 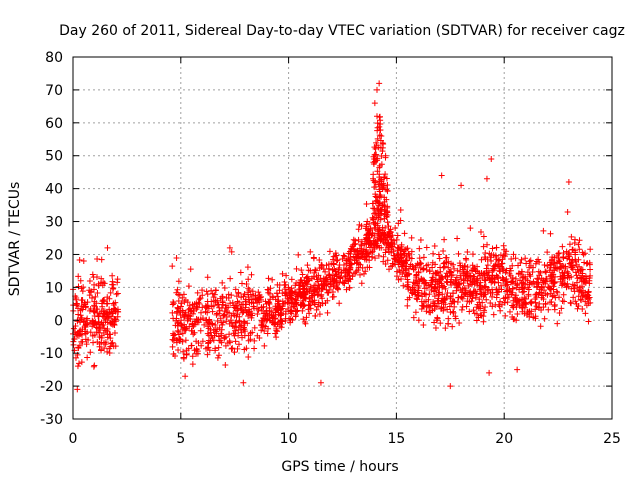 I want to click on y-tick-label: -30, so click(x=51, y=420).